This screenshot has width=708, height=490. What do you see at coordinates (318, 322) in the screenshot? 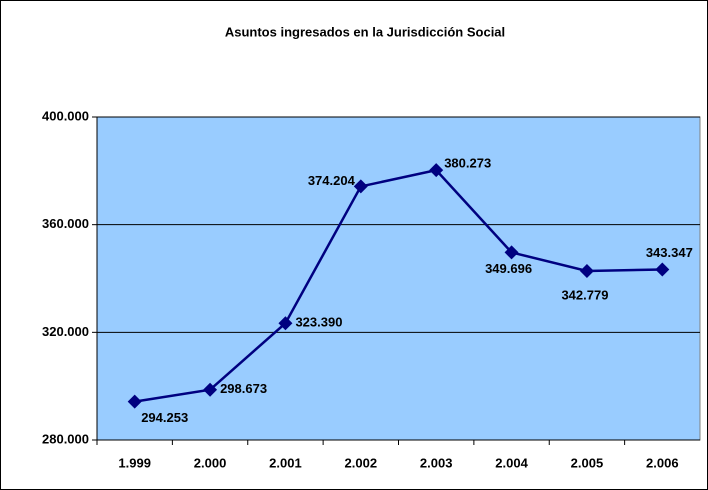
I see `data-label: 323.390` at bounding box center [318, 322].